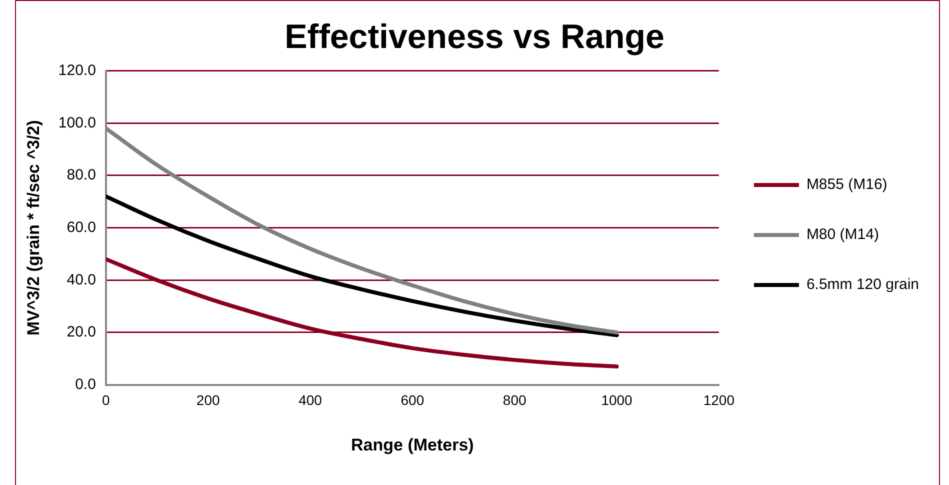 This screenshot has width=949, height=485. Describe the element at coordinates (842, 235) in the screenshot. I see `legend-label: M80 (M14)` at that location.